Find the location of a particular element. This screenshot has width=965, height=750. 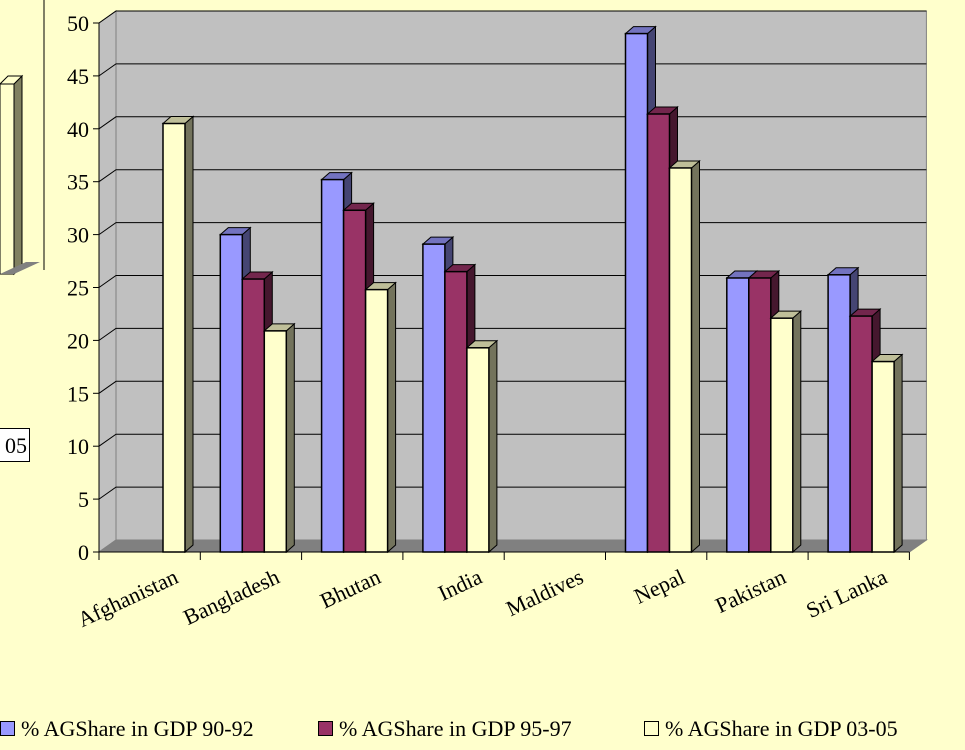

y-tick-label: 40 is located at coordinates (78, 129).